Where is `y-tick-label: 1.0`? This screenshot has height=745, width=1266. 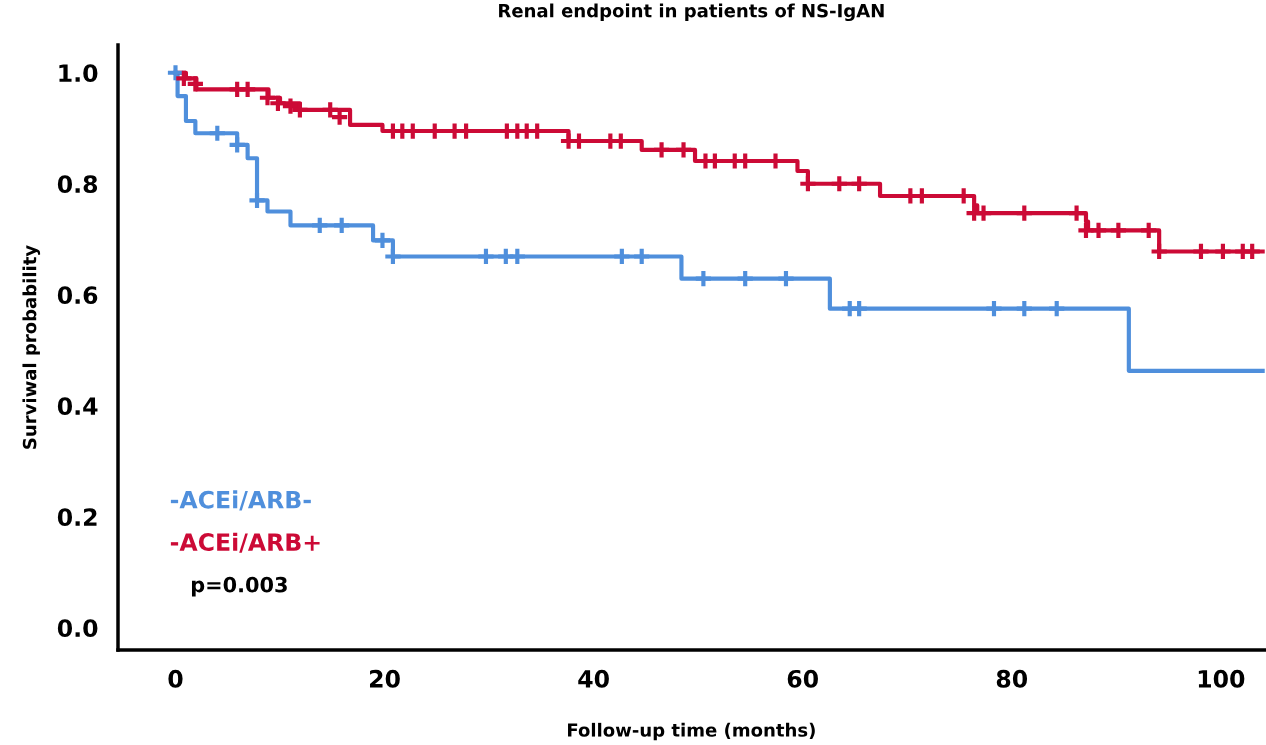 y-tick-label: 1.0 is located at coordinates (78, 73).